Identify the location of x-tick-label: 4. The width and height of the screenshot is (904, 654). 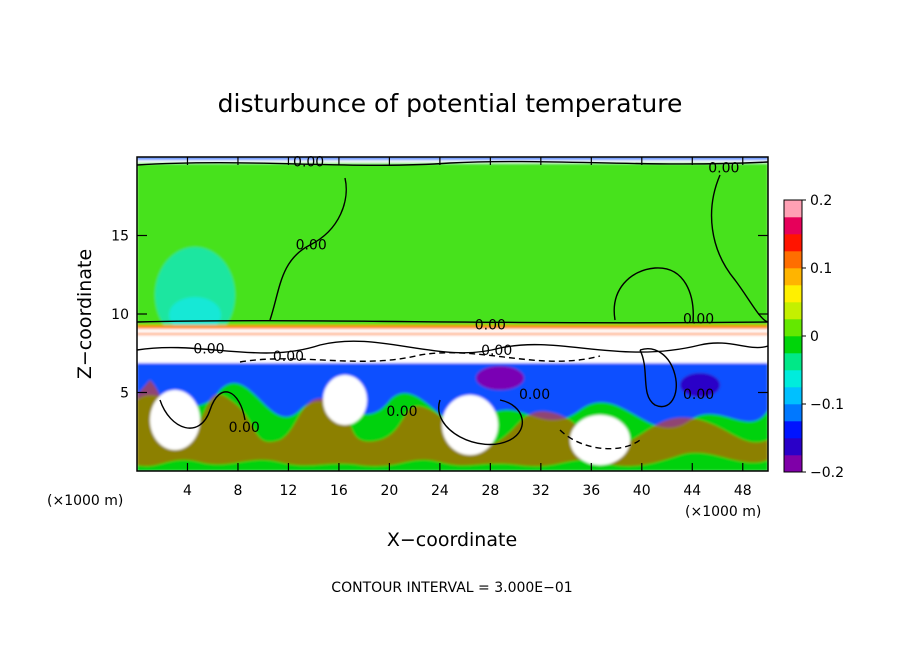
(187, 491).